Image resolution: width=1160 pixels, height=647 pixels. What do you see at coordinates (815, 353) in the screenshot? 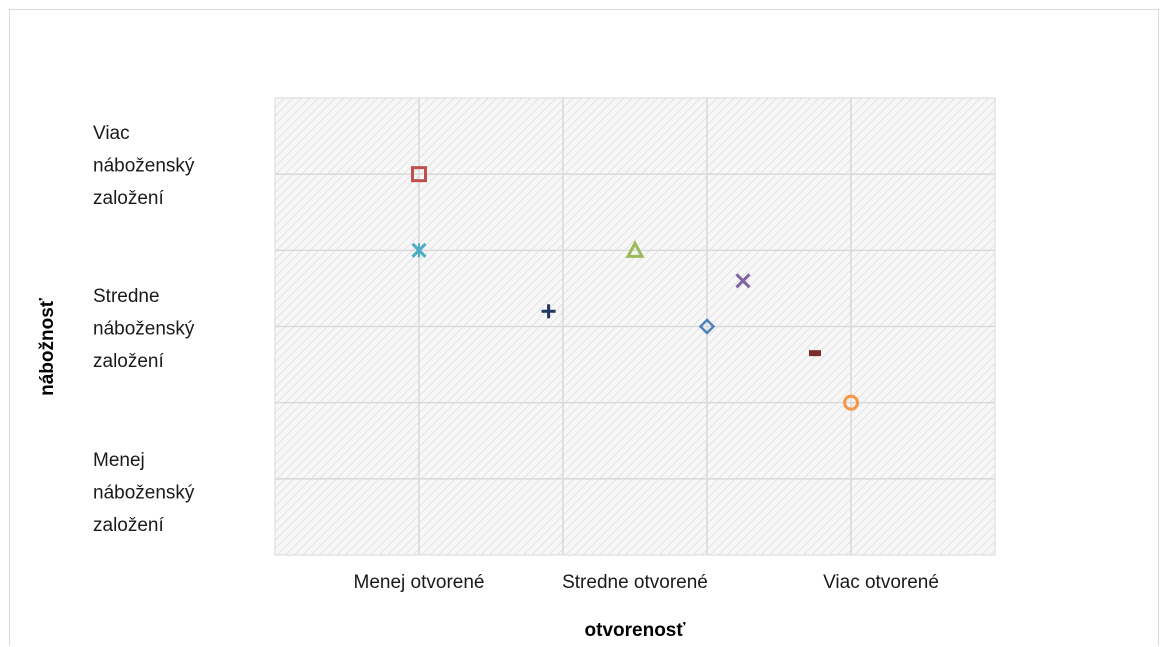
I see `data-point-dash` at bounding box center [815, 353].